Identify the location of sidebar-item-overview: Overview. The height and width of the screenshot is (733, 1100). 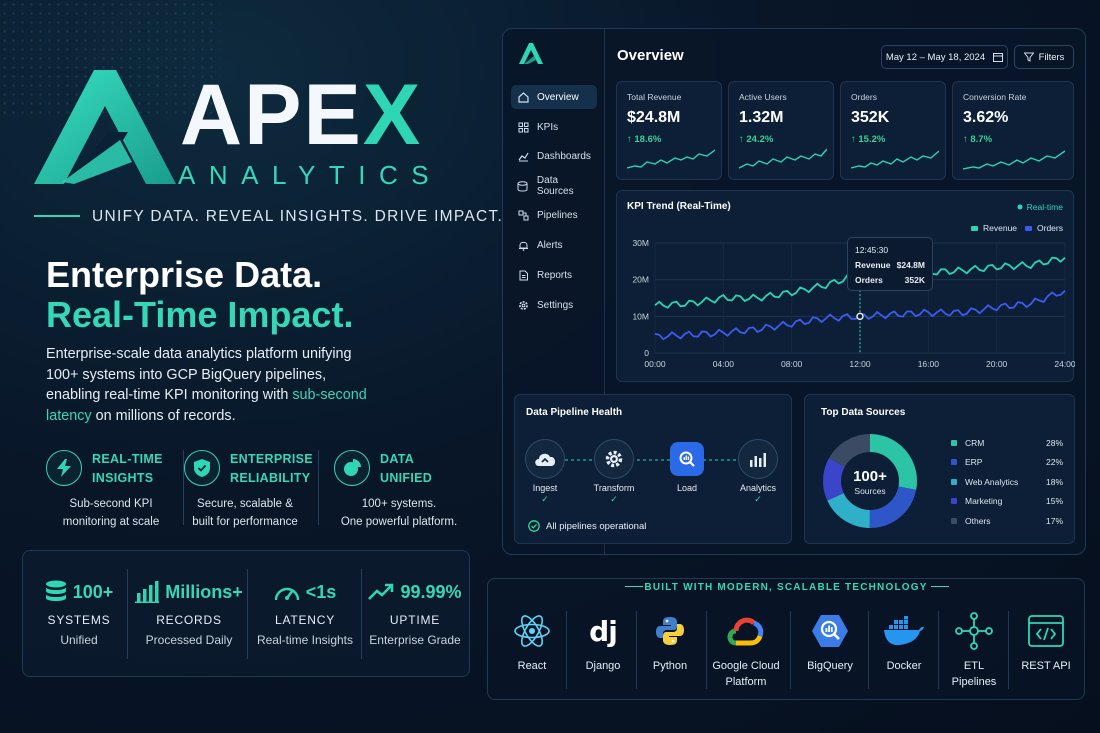
(554, 97).